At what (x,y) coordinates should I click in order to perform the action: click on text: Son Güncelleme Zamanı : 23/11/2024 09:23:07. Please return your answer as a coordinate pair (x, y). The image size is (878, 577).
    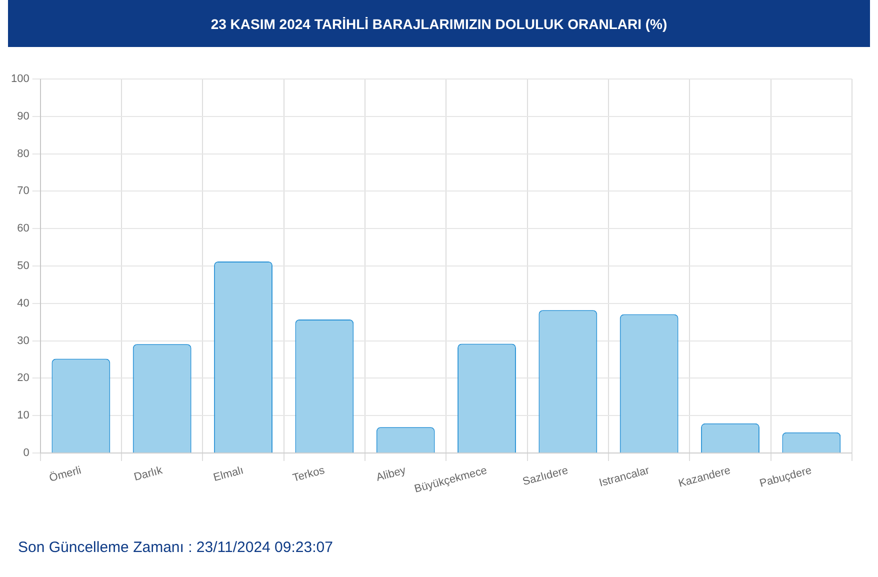
    Looking at the image, I should click on (176, 547).